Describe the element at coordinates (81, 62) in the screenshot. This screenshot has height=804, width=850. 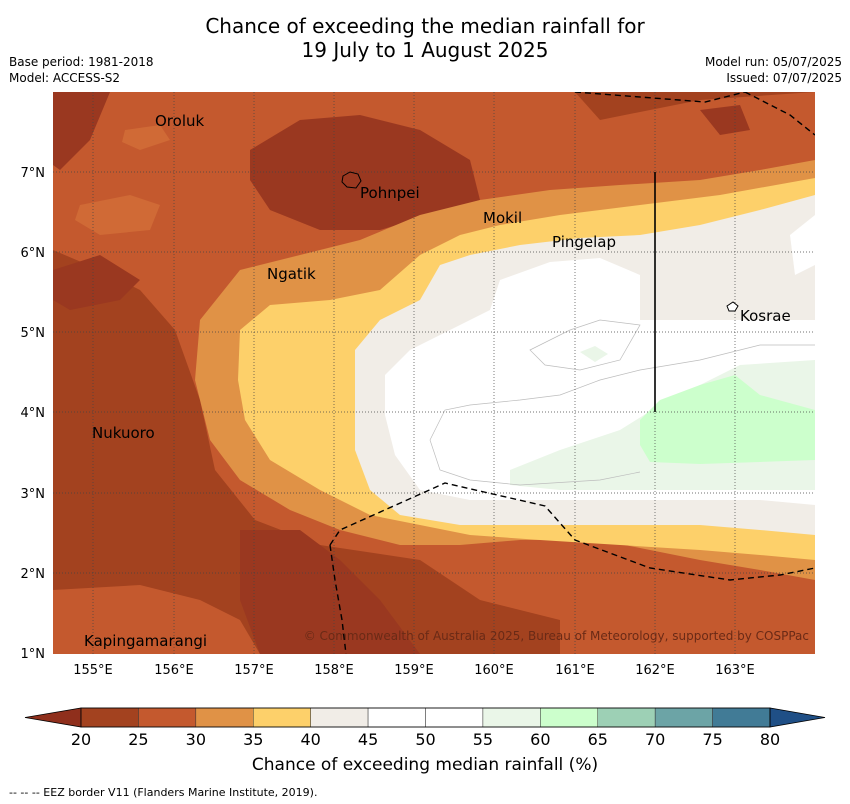
I see `base-period: Base period: 1981-2018` at that location.